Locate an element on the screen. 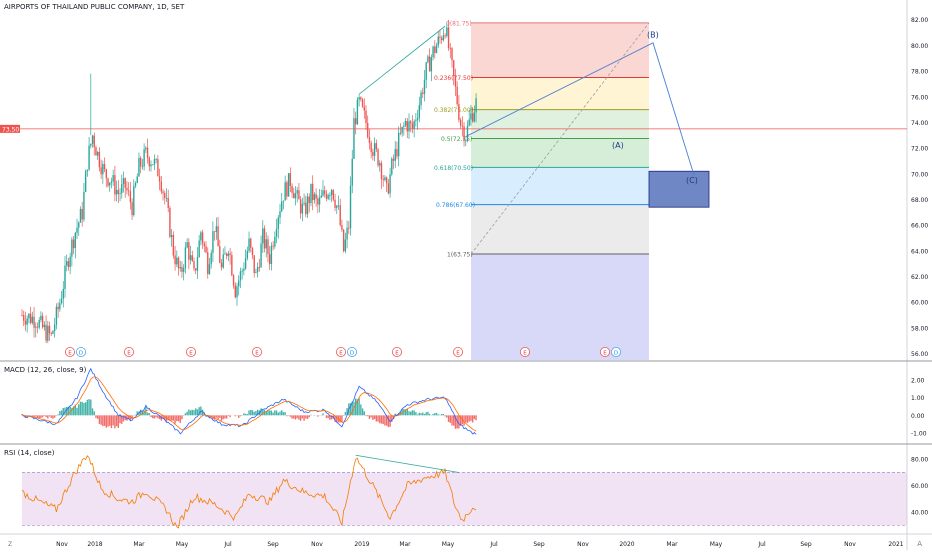  time-tick-label: Sep is located at coordinates (806, 544).